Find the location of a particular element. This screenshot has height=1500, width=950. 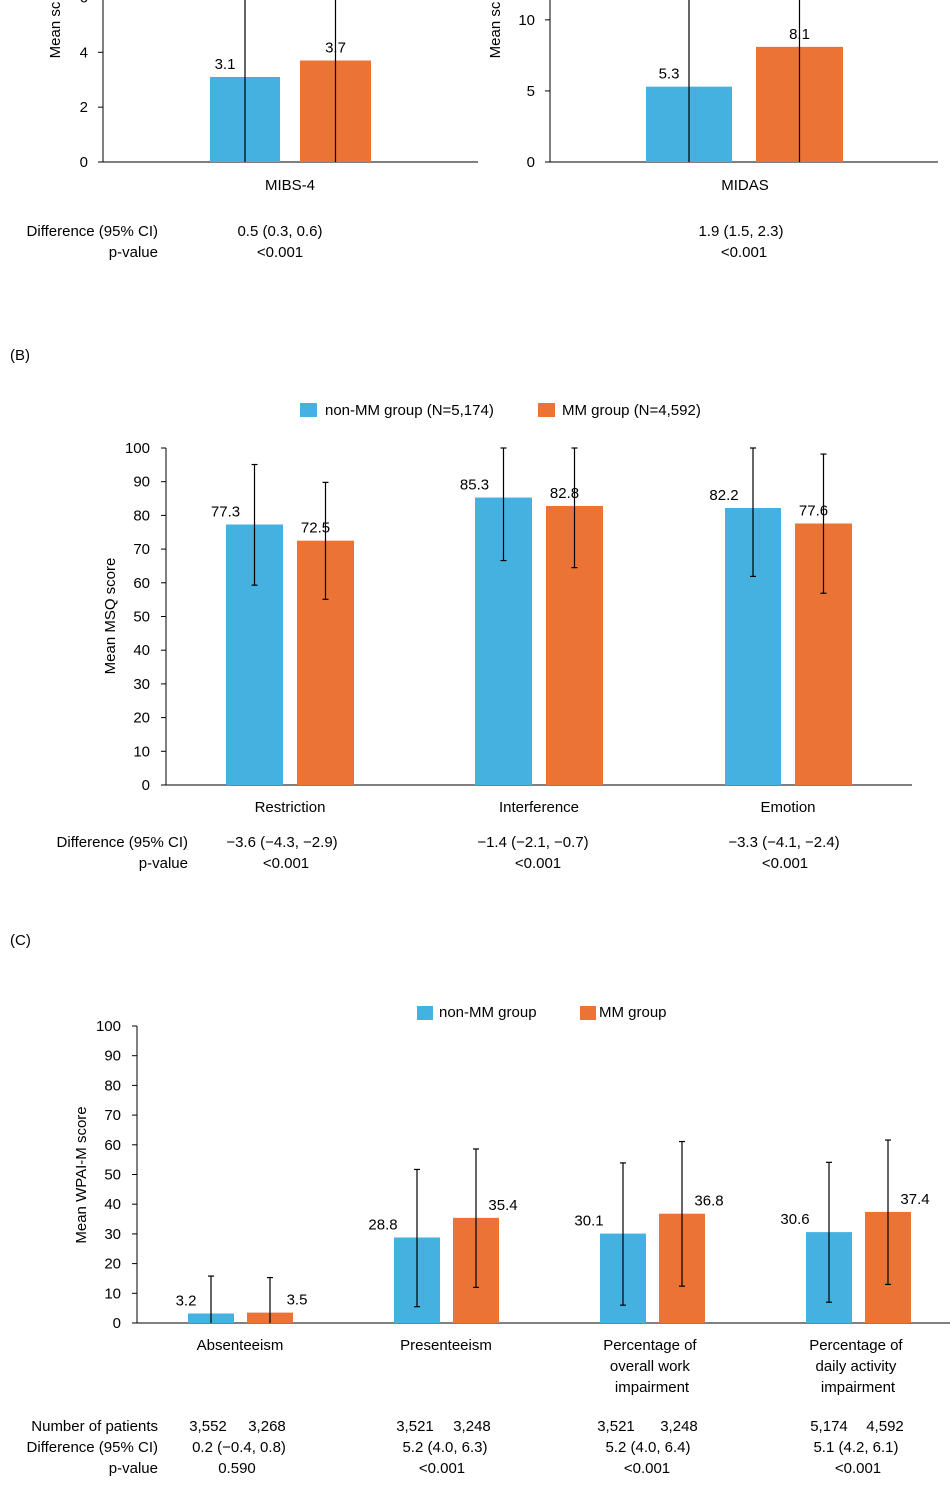

data-label: 82.2 is located at coordinates (723, 495).